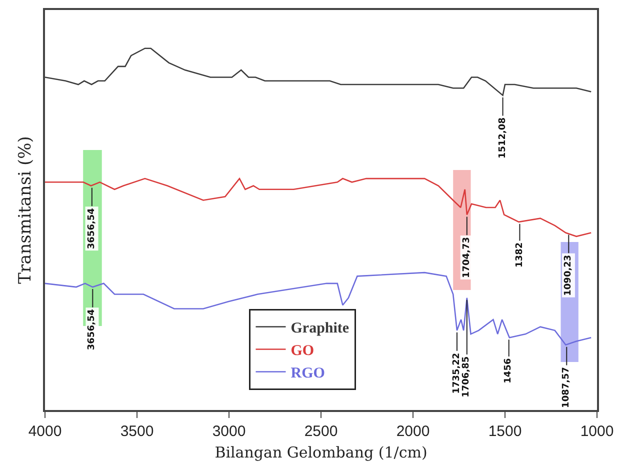  What do you see at coordinates (566, 387) in the screenshot?
I see `annotation: 1087,57` at bounding box center [566, 387].